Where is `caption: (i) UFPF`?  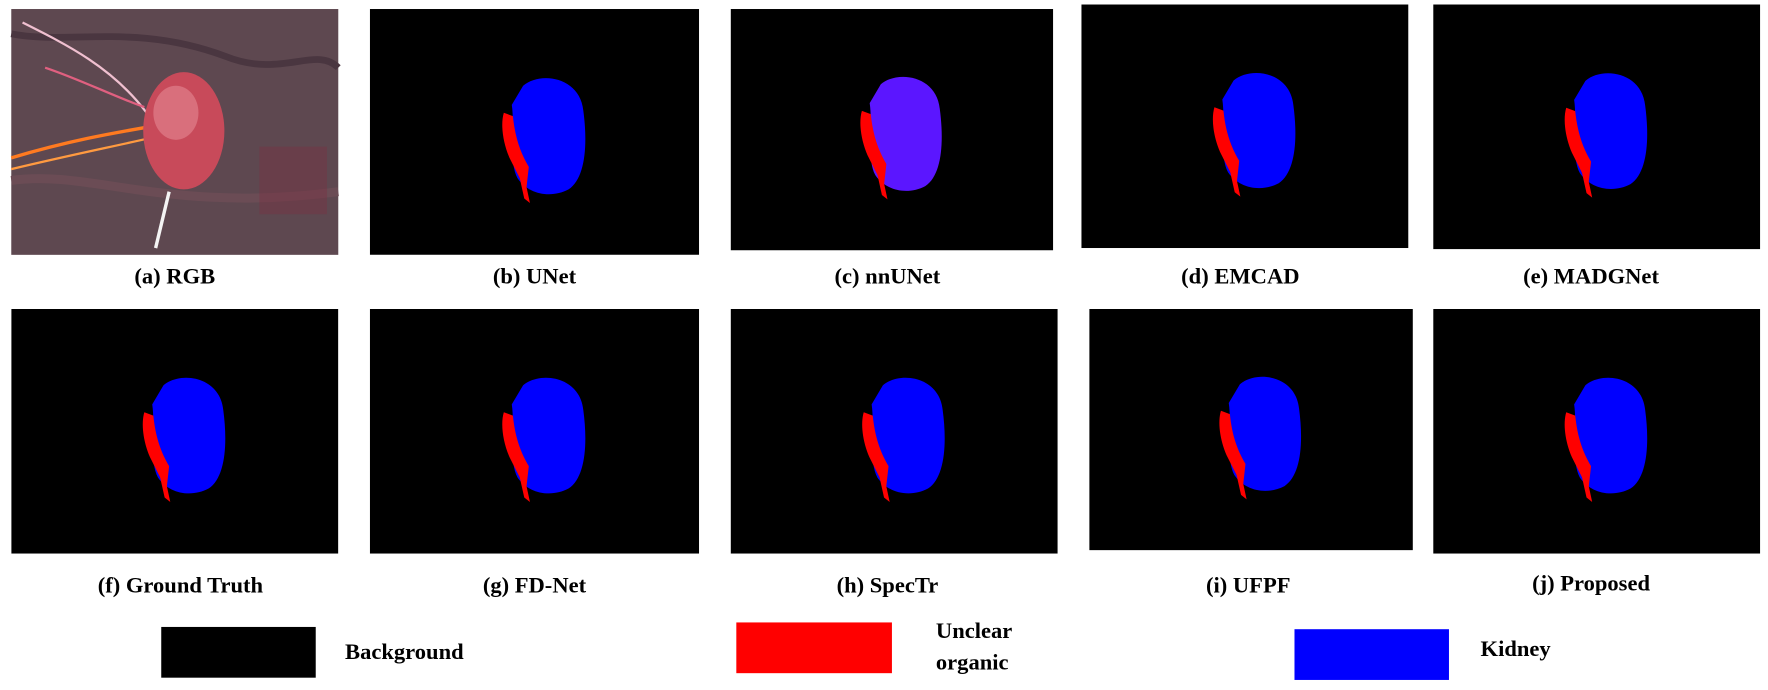
caption: (i) UFPF is located at coordinates (1248, 585).